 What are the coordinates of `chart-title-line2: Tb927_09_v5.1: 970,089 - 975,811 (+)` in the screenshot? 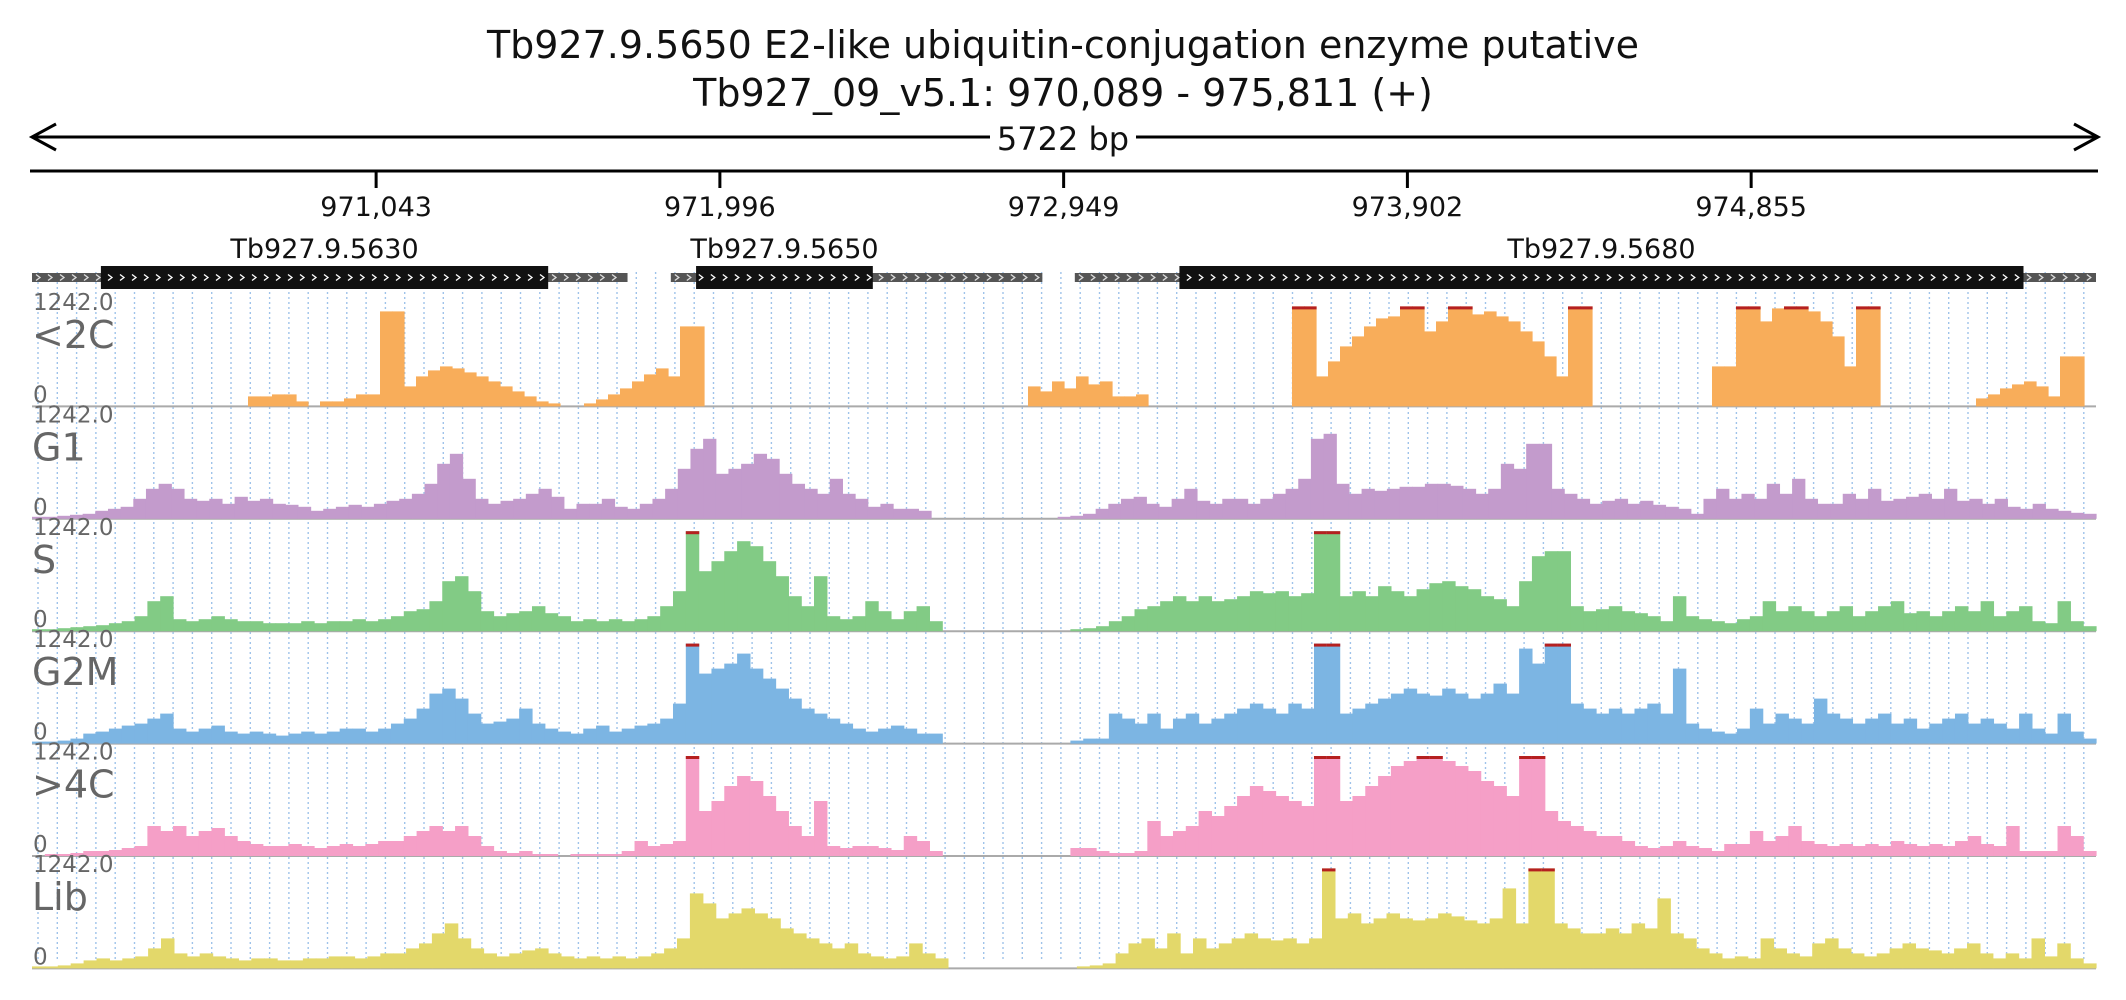 It's located at (1062, 93).